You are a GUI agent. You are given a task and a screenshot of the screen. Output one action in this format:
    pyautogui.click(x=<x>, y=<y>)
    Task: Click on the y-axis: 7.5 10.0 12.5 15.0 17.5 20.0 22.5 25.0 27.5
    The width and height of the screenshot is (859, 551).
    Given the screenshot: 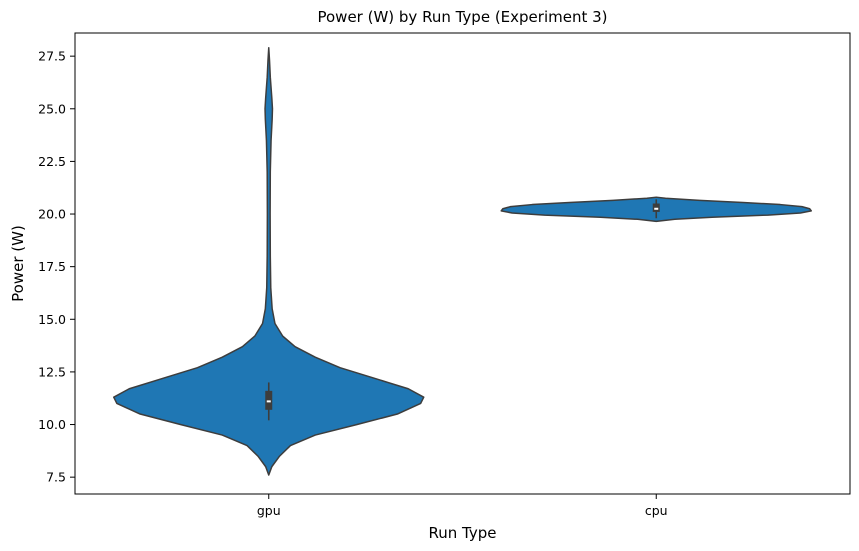 What is the action you would take?
    pyautogui.click(x=56, y=267)
    